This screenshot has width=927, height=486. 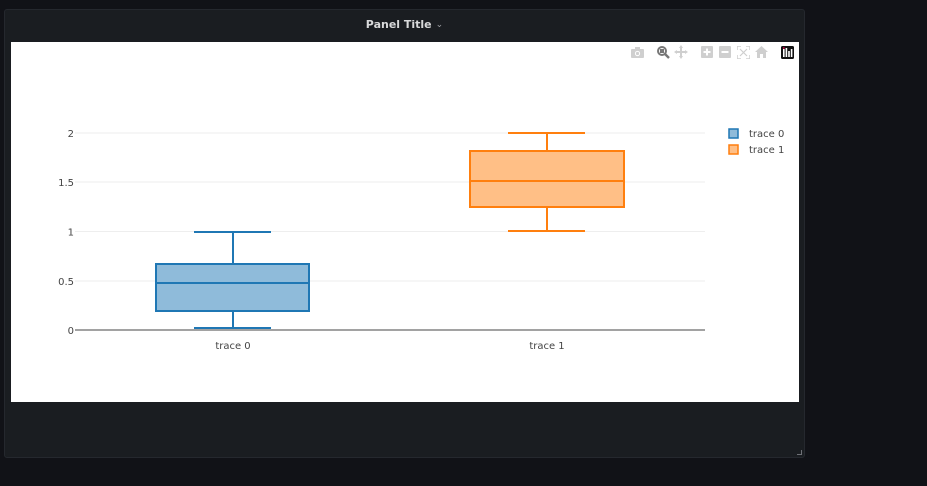 I want to click on y-axis-ticks: 0 0.5 1 1.5 2, so click(x=66, y=233).